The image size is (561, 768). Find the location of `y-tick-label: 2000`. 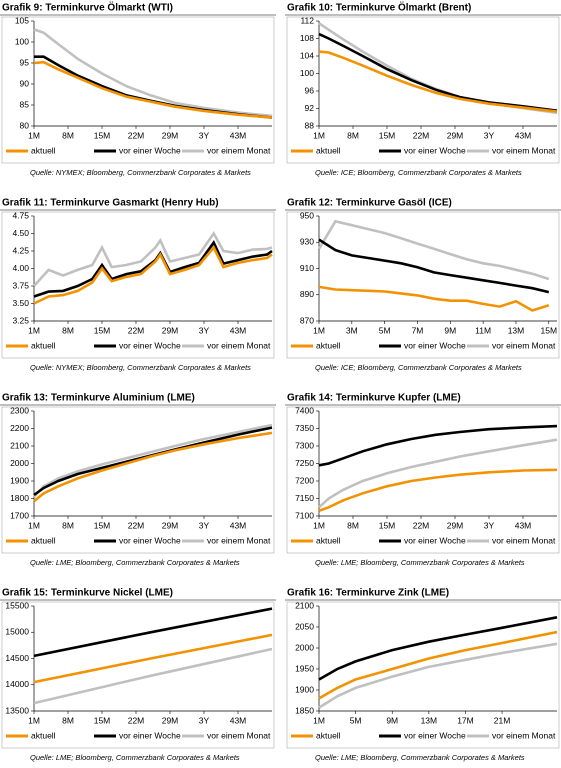

y-tick-label: 2000 is located at coordinates (304, 647).